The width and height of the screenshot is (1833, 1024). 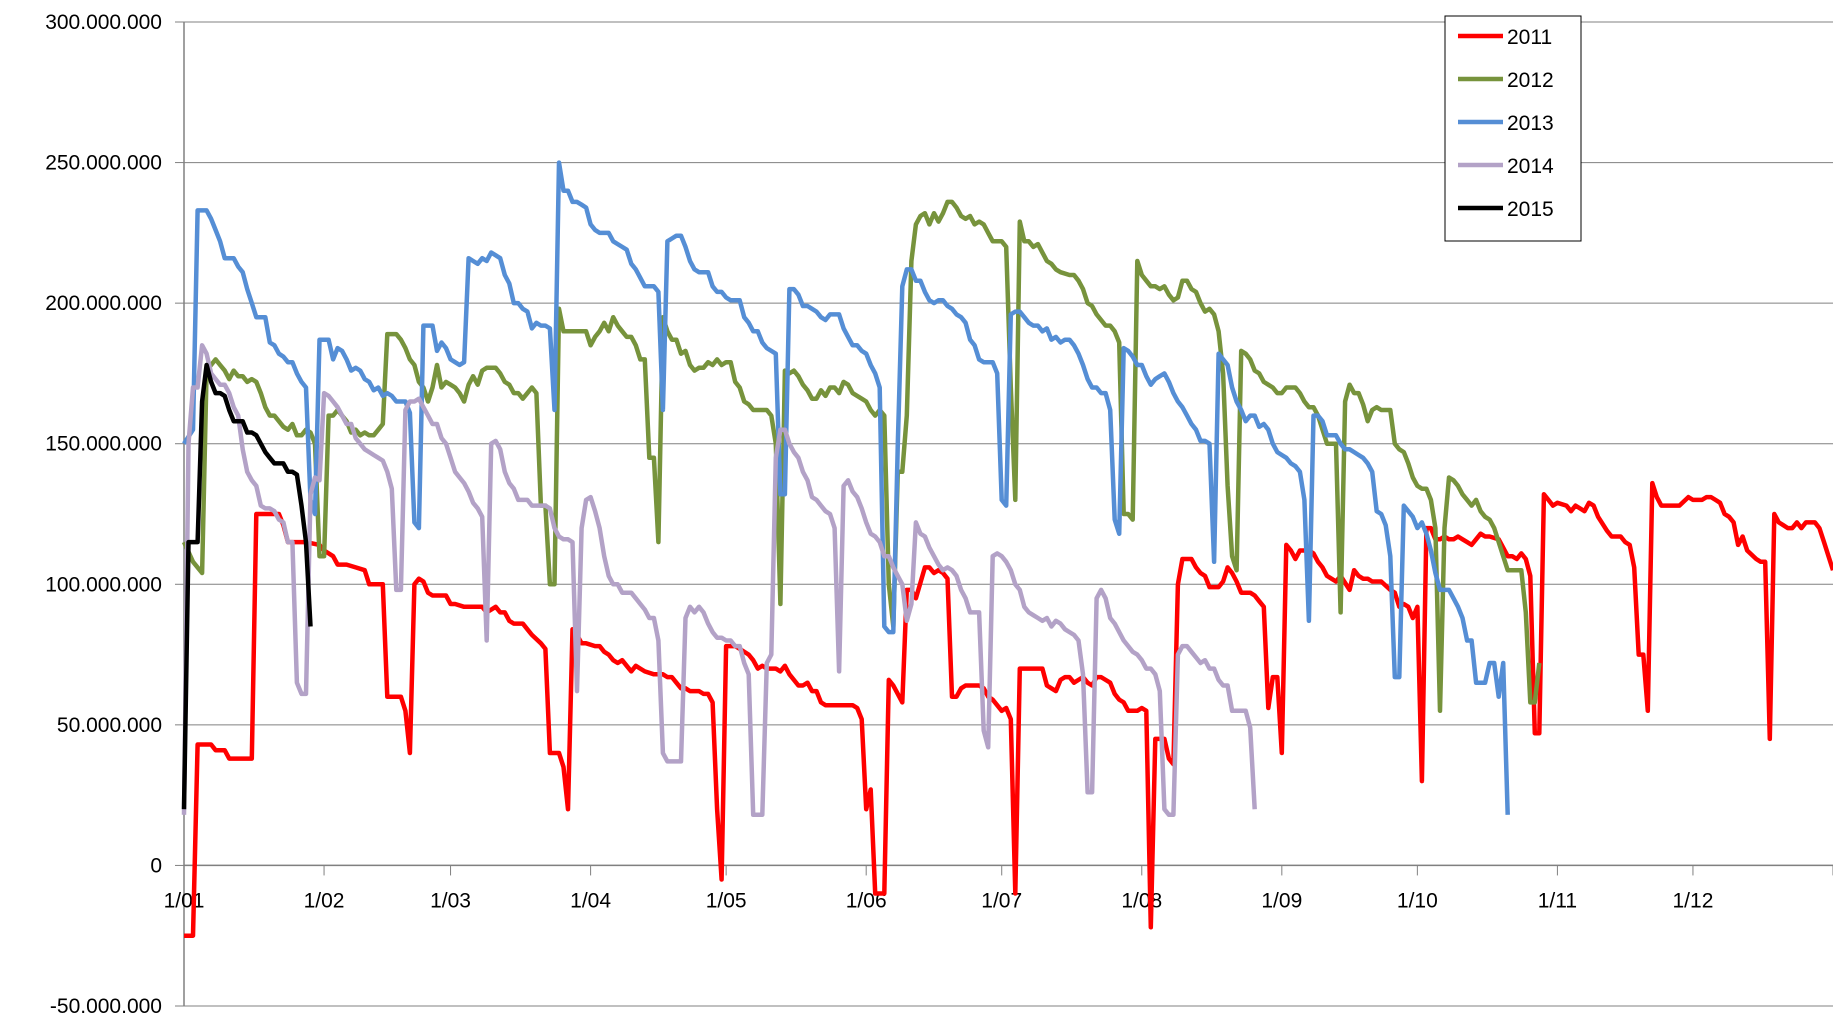 I want to click on legend-box, so click(x=1513, y=128).